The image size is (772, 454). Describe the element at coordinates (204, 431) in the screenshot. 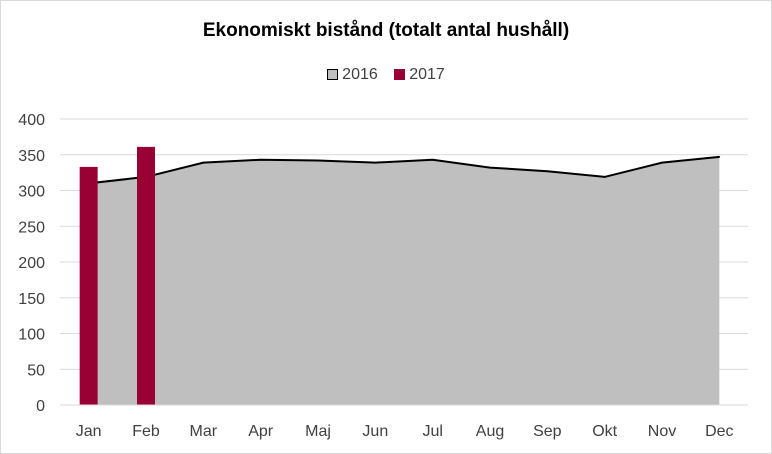

I see `x-tick-label: Mar` at that location.